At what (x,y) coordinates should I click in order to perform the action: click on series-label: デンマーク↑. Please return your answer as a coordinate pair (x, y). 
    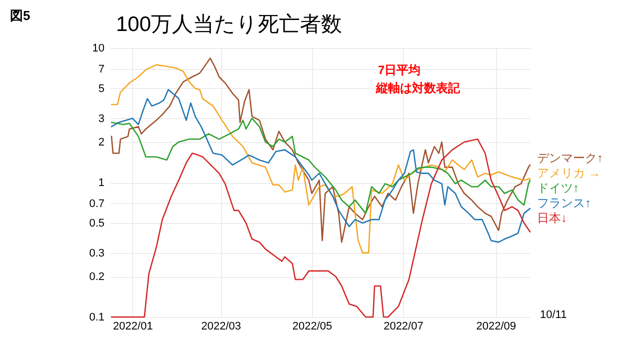
    Looking at the image, I should click on (570, 158).